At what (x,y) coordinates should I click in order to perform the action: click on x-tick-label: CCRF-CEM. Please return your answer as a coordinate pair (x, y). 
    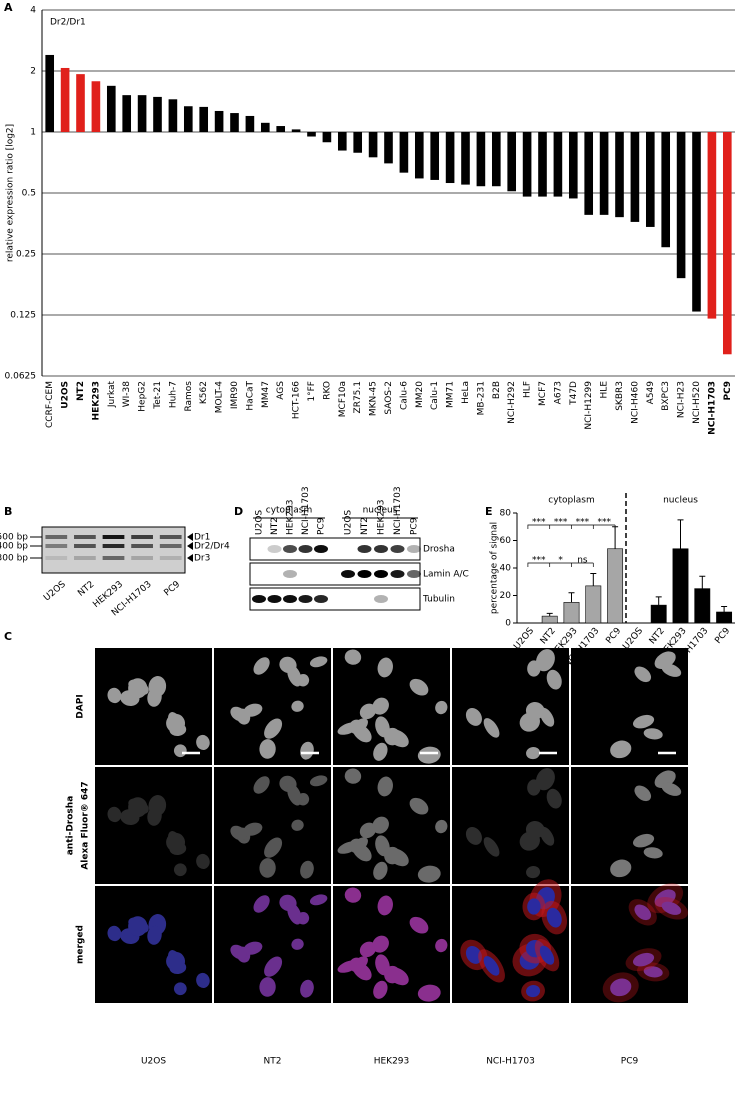
    Looking at the image, I should click on (50, 404).